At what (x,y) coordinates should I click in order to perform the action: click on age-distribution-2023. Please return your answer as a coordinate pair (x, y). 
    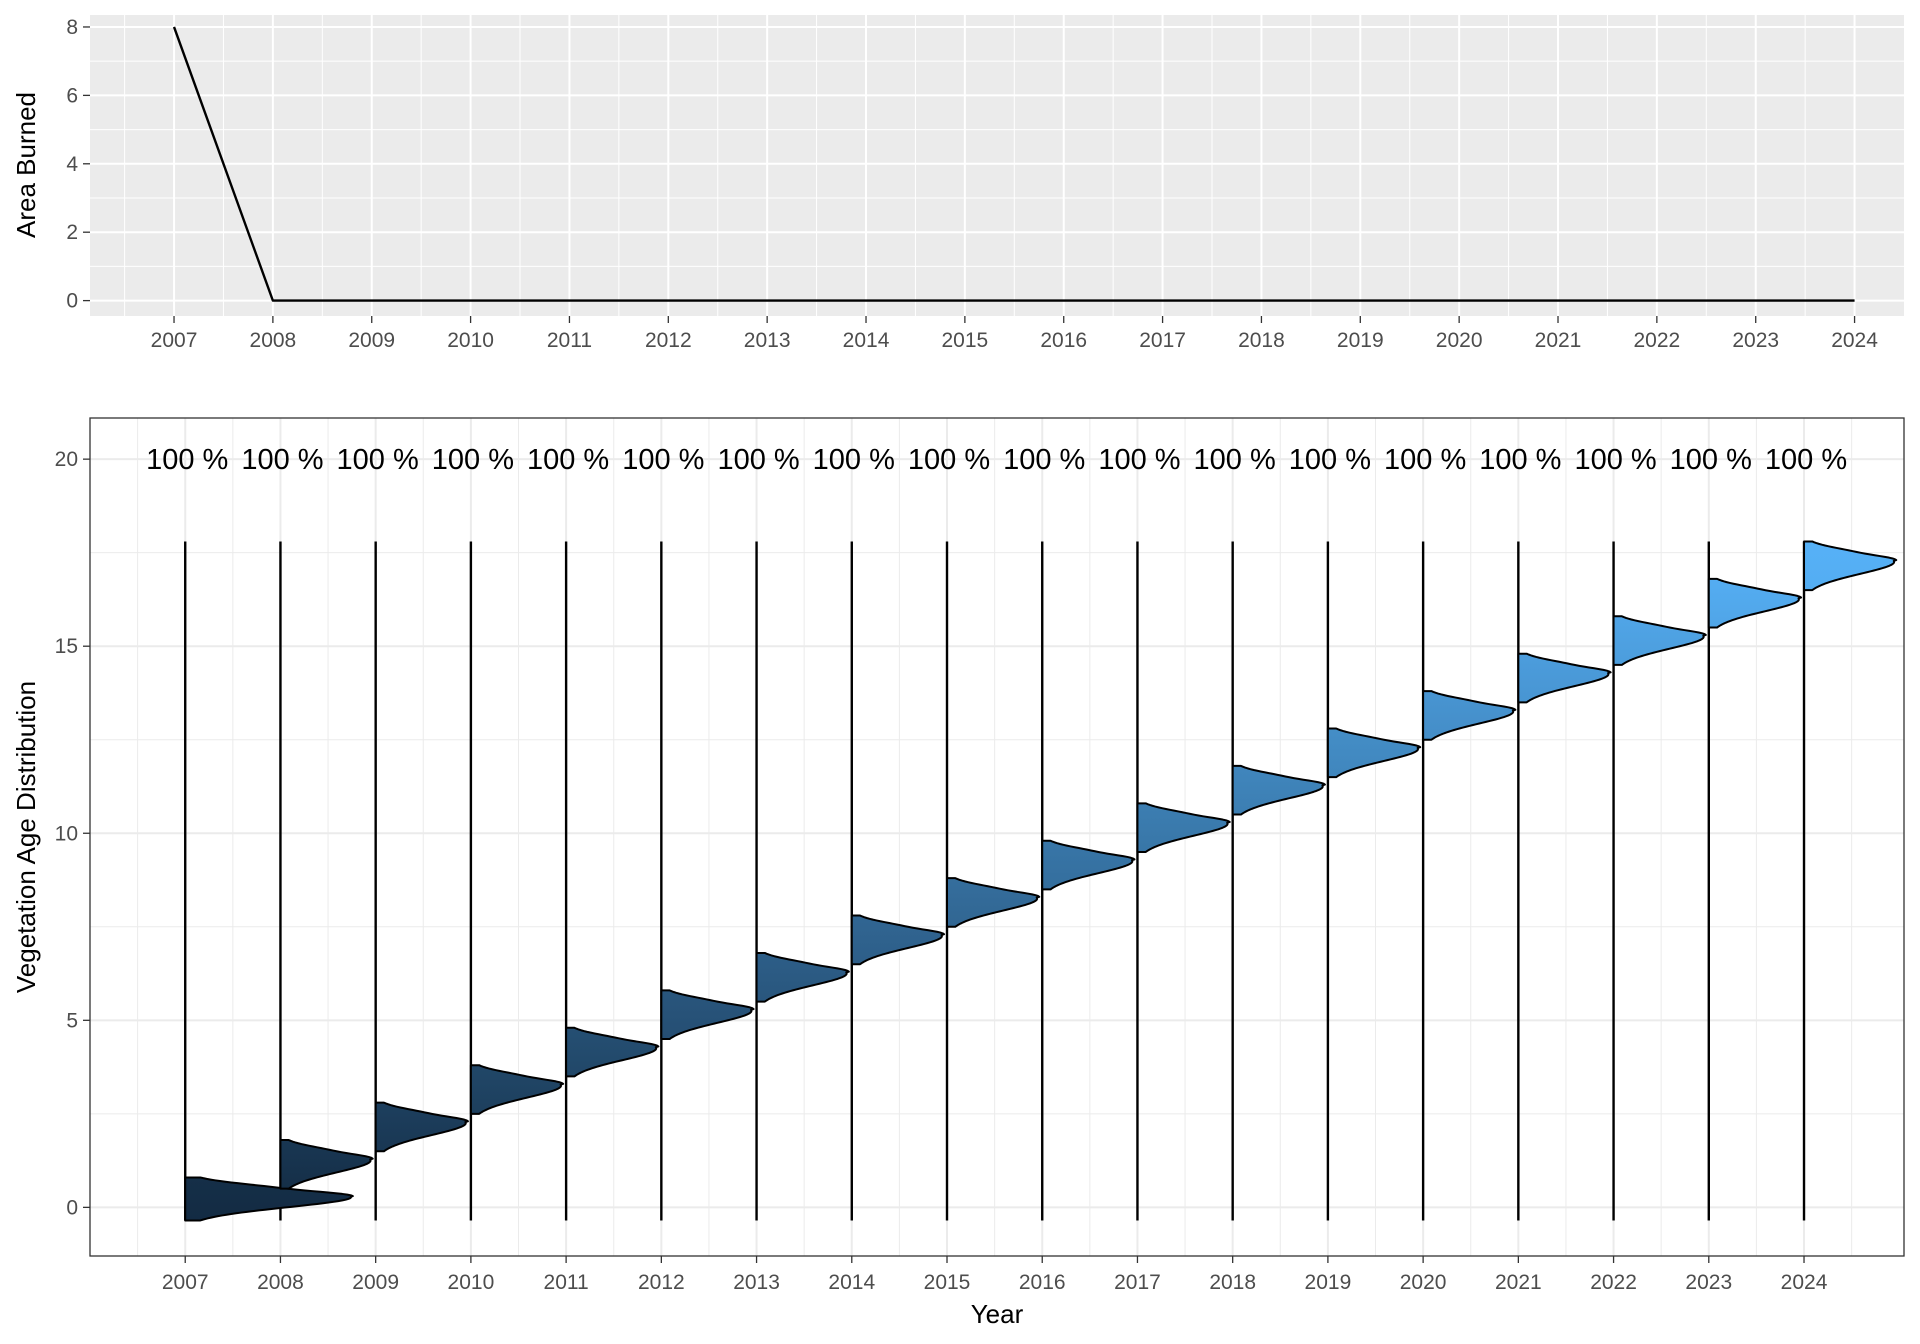
    Looking at the image, I should click on (1755, 603).